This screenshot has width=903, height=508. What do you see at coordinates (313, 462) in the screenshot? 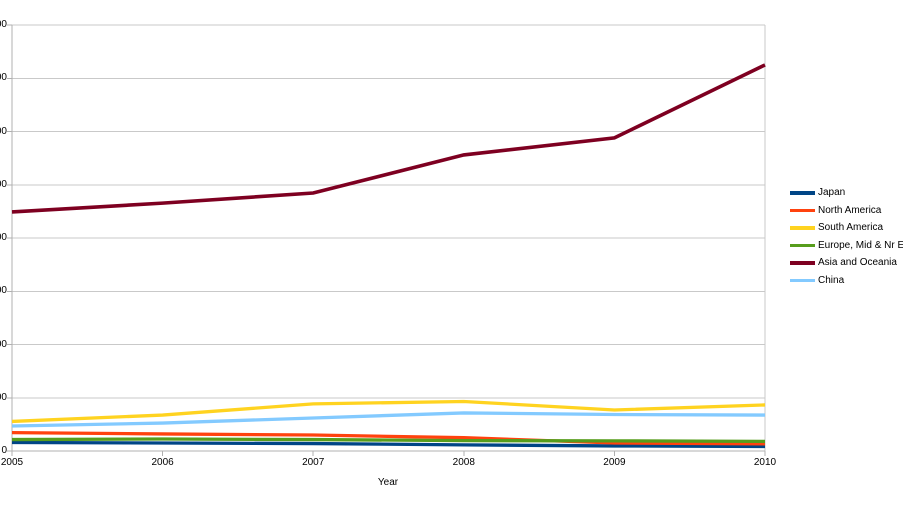
I see `x-axis-label: 2007` at bounding box center [313, 462].